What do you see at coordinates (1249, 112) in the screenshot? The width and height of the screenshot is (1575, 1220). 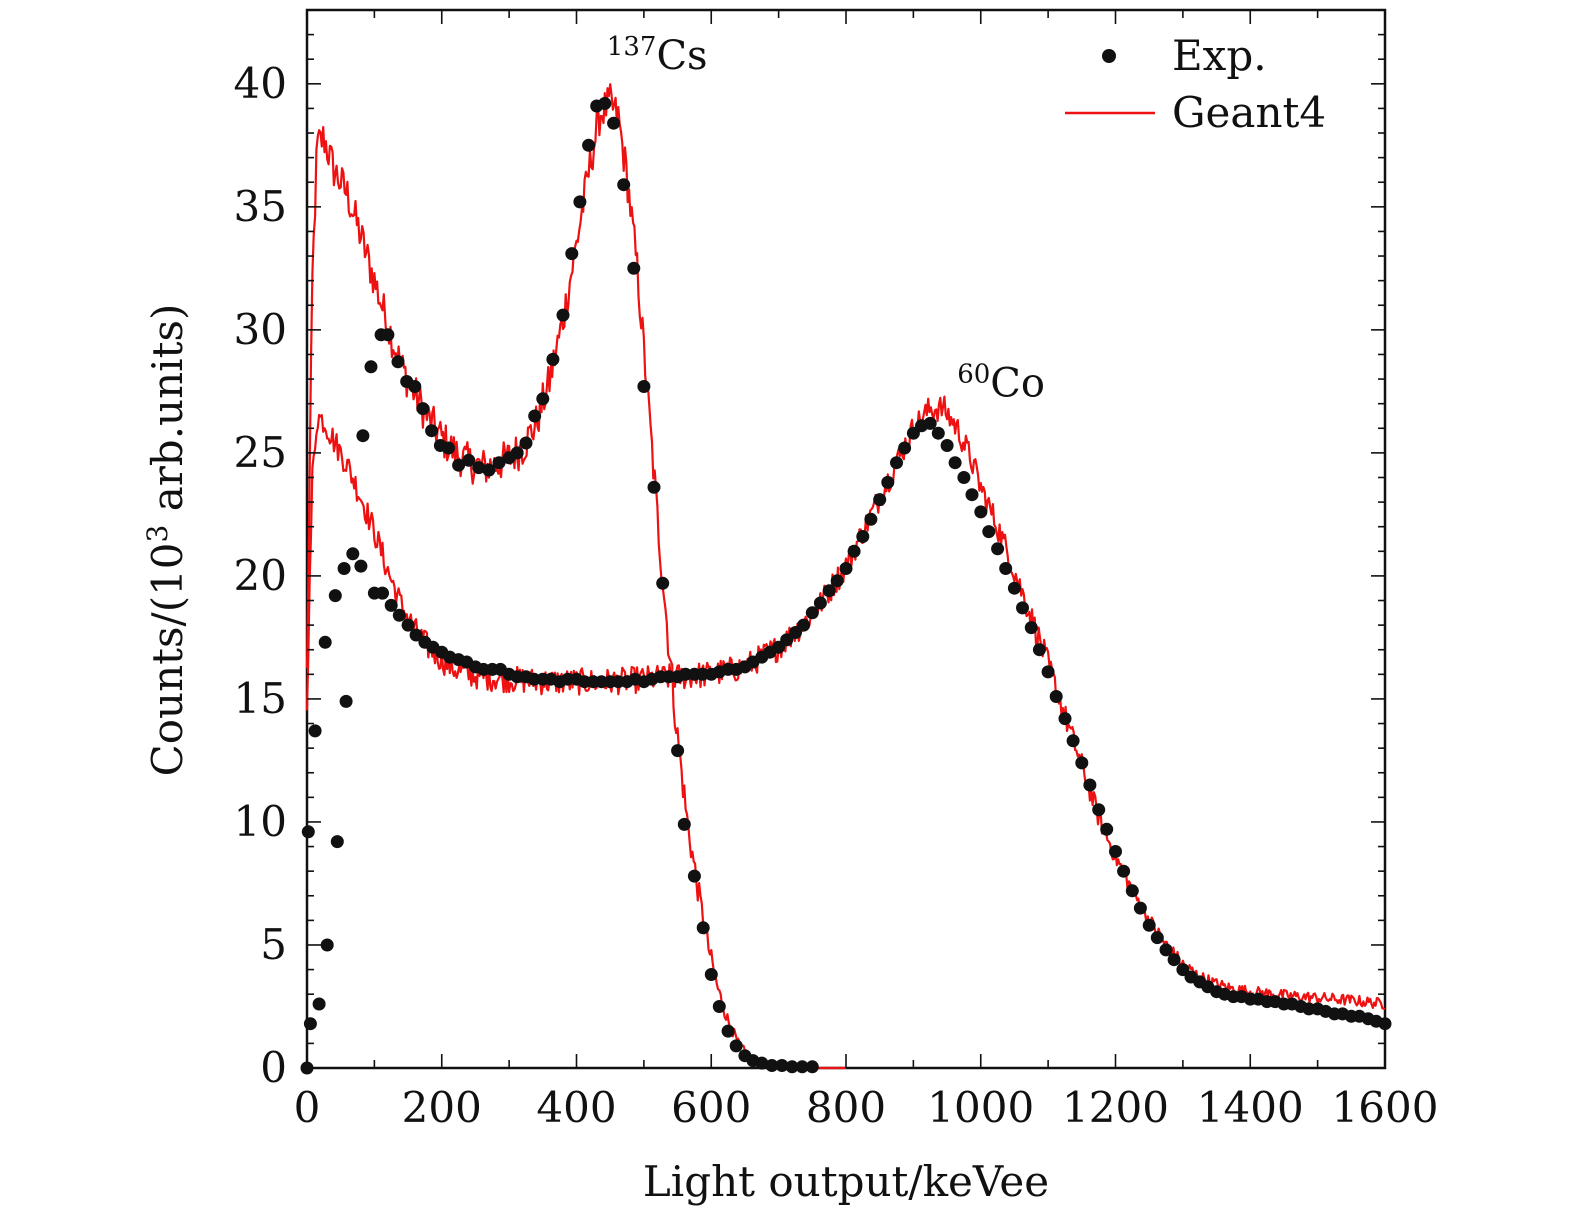 I see `legend-geant4-label: Geant4` at bounding box center [1249, 112].